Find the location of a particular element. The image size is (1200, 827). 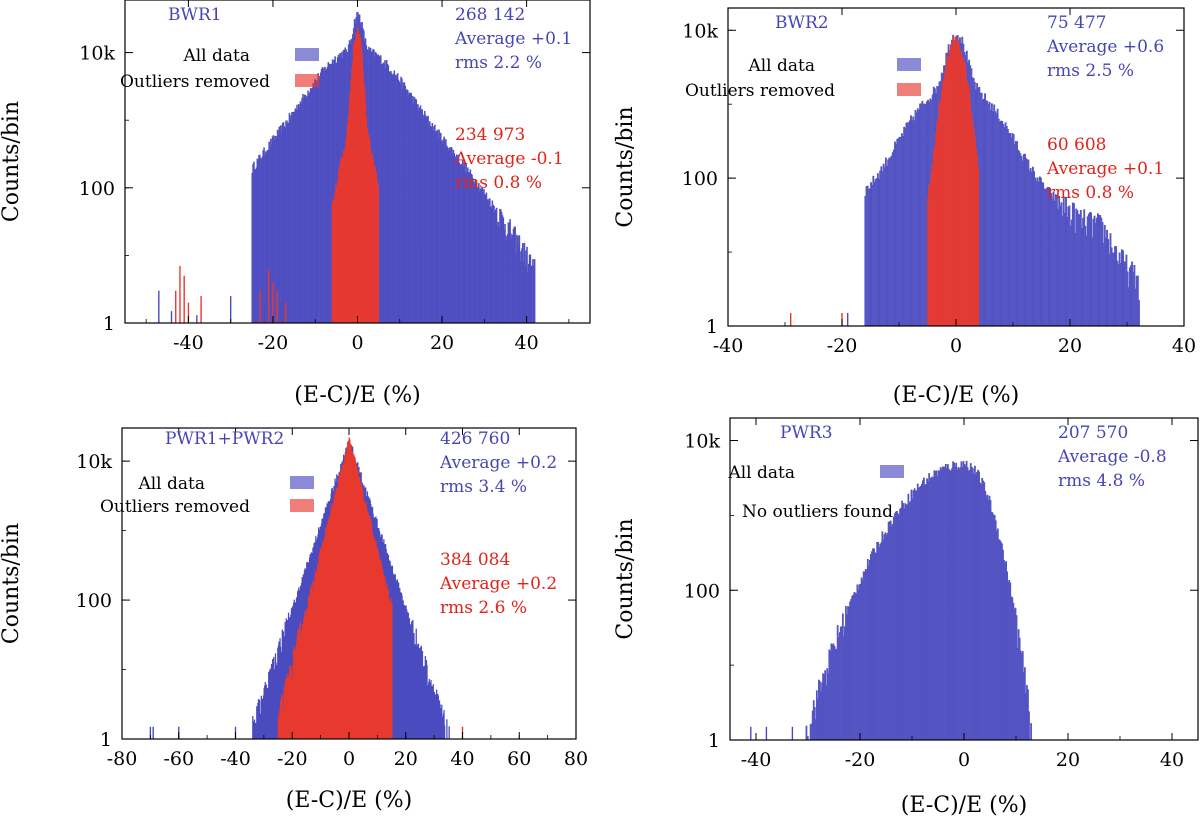

stats-all-line: rms 2.2 % is located at coordinates (498, 63).